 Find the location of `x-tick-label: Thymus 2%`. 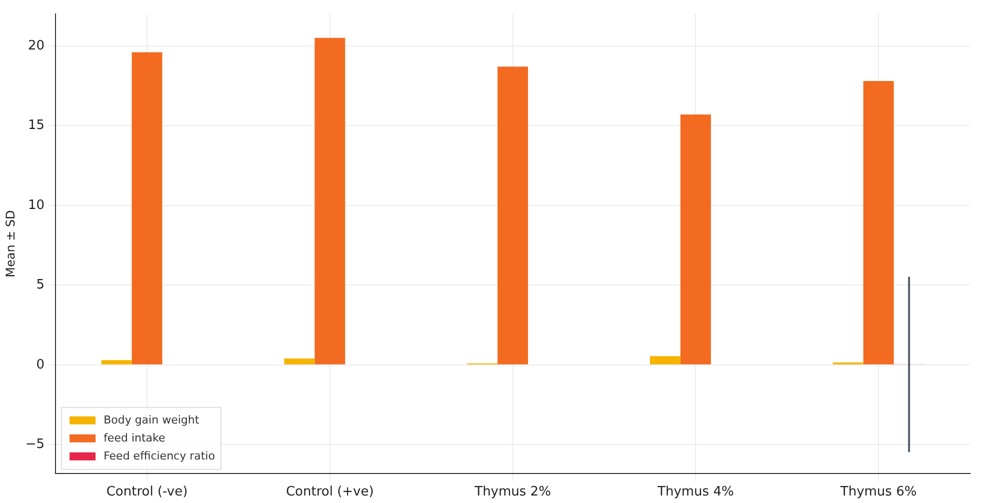

x-tick-label: Thymus 2% is located at coordinates (512, 492).